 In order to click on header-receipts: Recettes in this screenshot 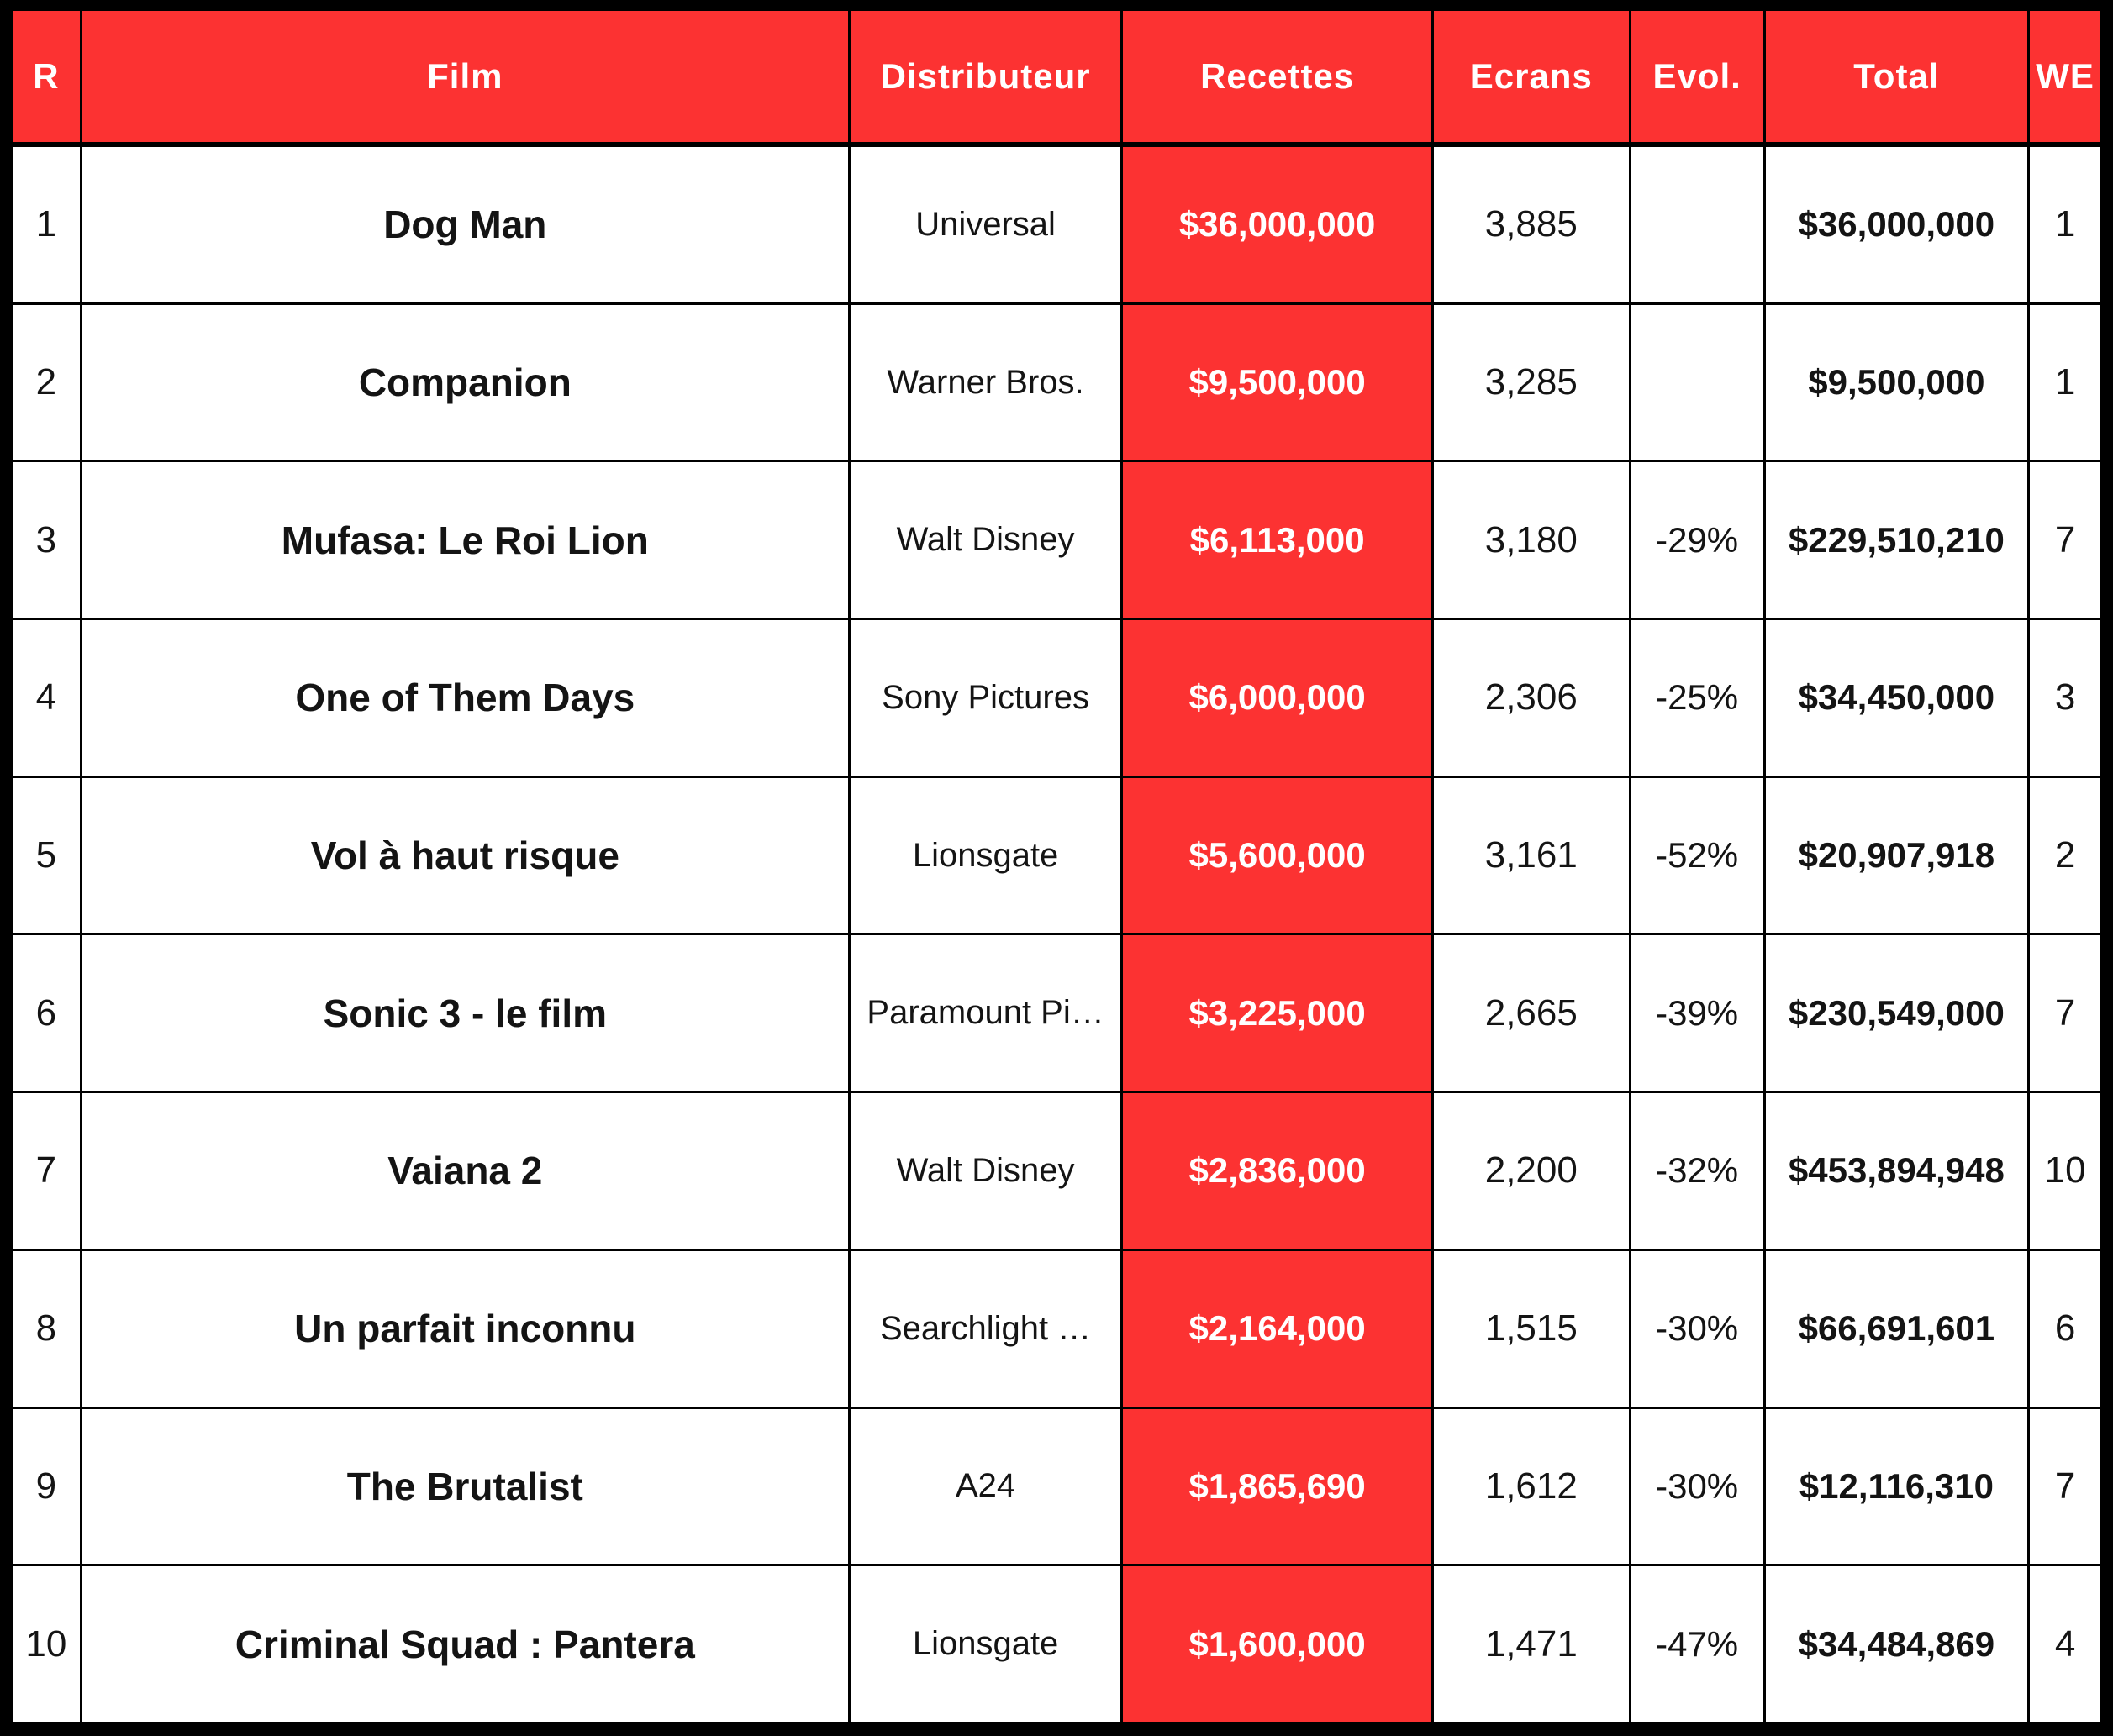, I will do `click(1277, 77)`.